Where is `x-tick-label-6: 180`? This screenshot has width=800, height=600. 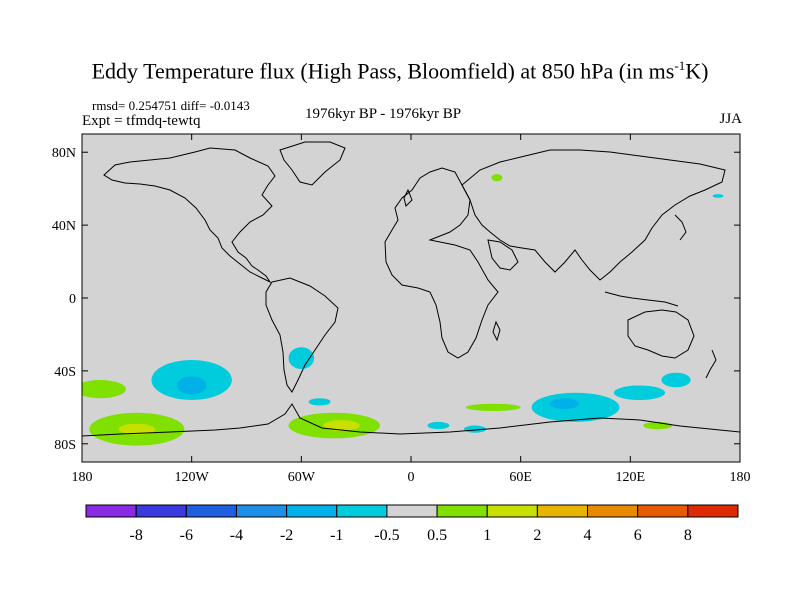
x-tick-label-6: 180 is located at coordinates (740, 477).